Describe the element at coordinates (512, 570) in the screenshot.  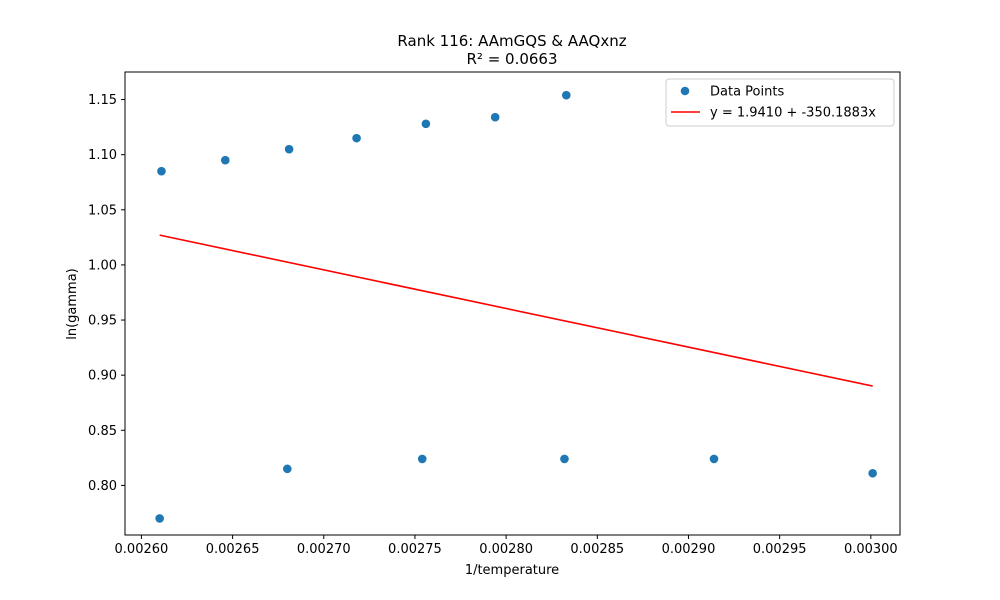
I see `x-axis-label: 1/temperature` at that location.